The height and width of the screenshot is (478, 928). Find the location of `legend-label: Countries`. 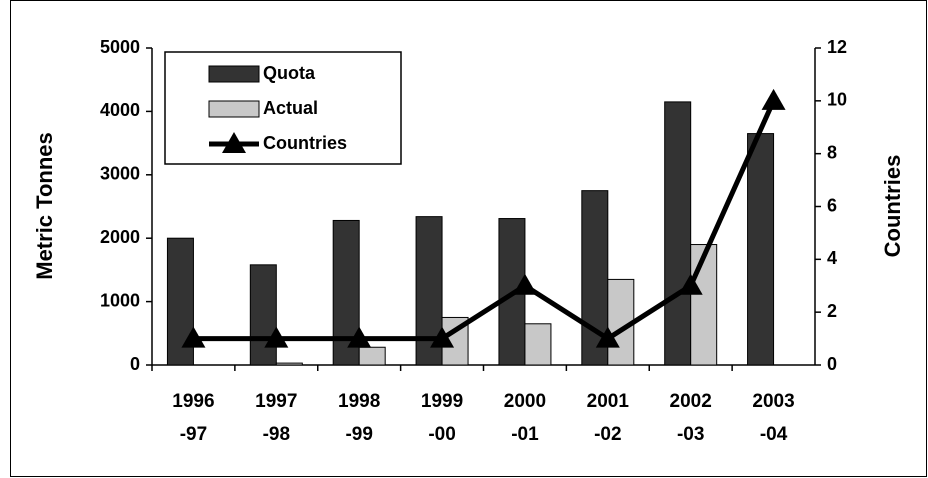

legend-label: Countries is located at coordinates (305, 143).